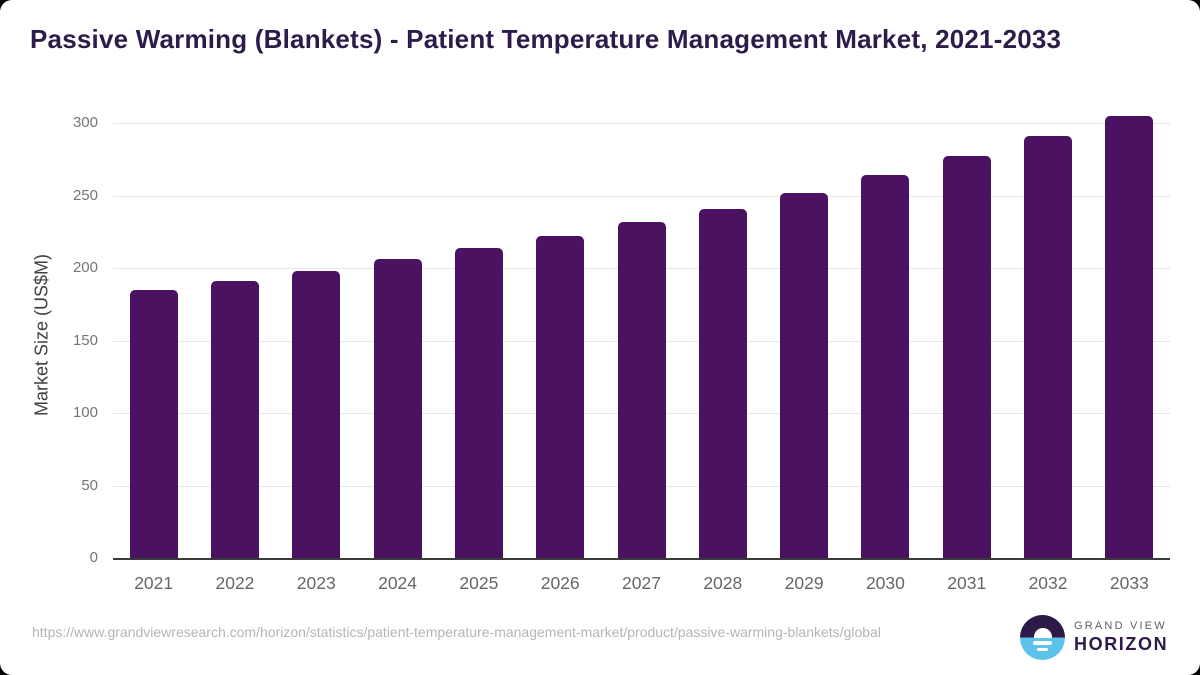  What do you see at coordinates (1129, 337) in the screenshot?
I see `bar-2033` at bounding box center [1129, 337].